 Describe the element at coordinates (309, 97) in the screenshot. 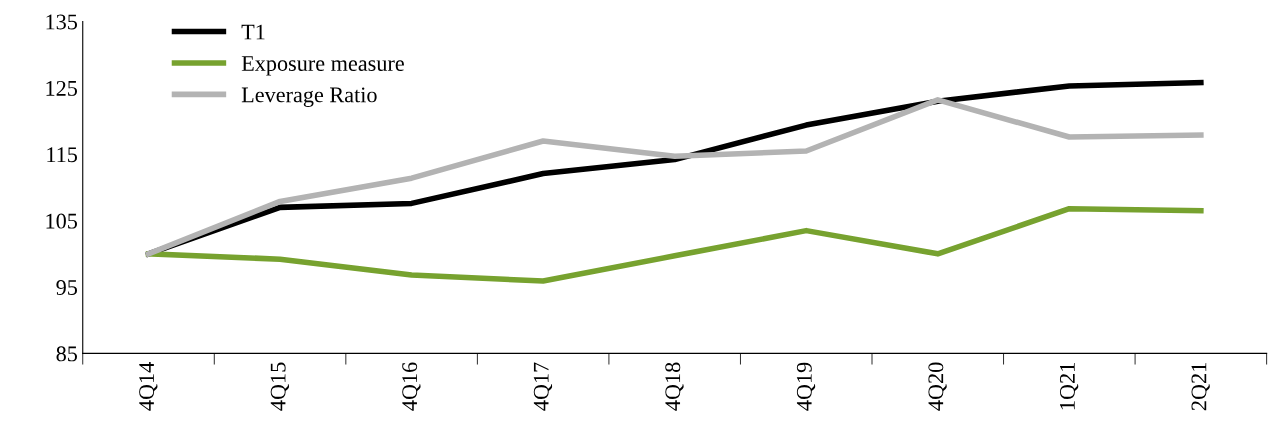

I see `legend-label: Leverage Ratio` at that location.